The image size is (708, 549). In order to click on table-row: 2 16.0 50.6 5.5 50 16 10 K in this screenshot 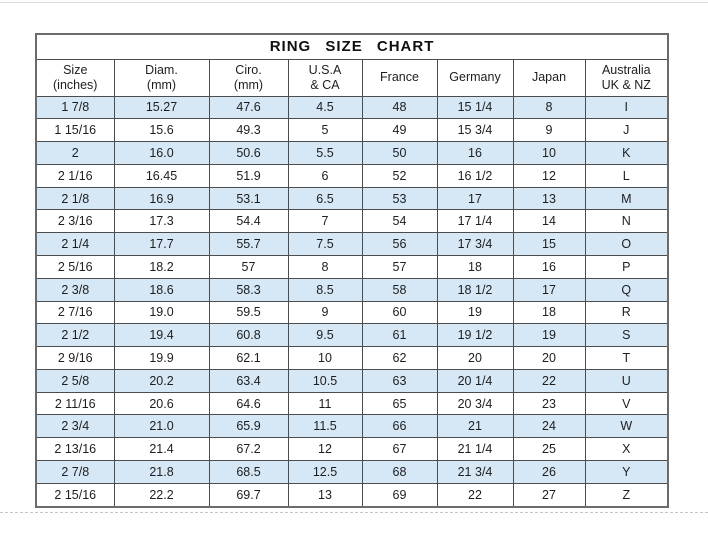, I will do `click(352, 153)`.